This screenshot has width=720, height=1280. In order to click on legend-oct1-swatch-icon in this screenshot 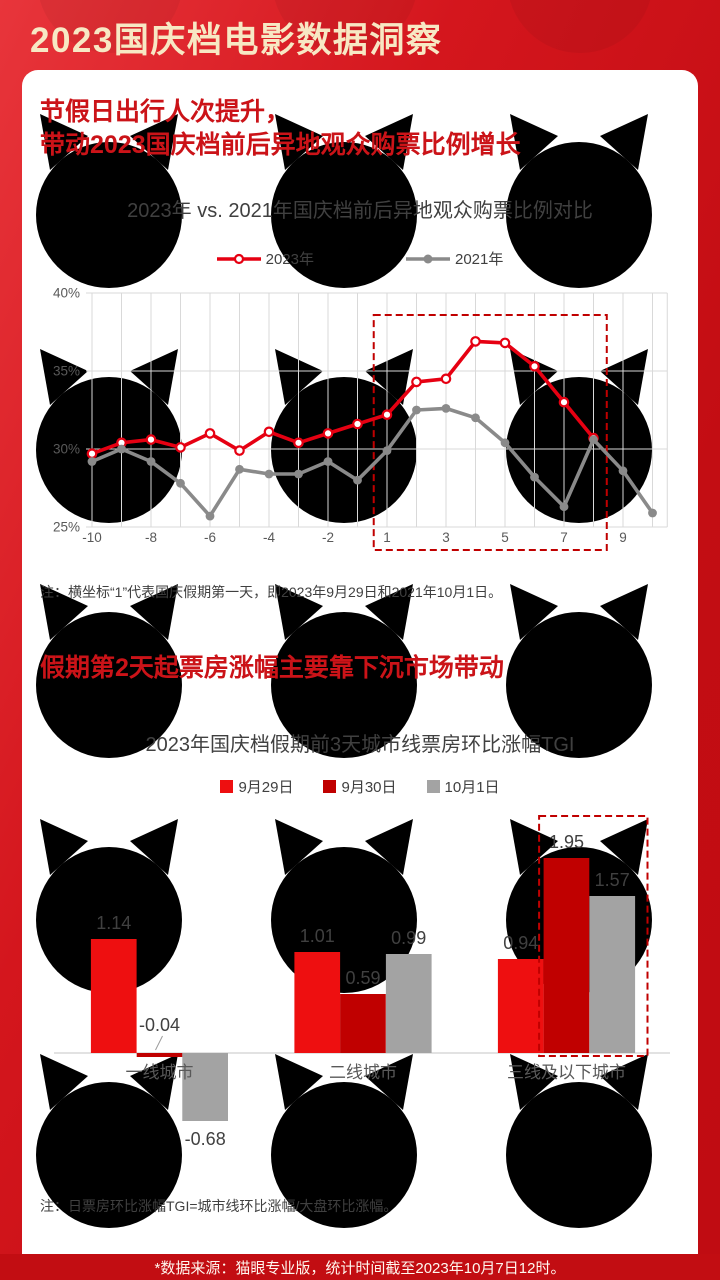, I will do `click(433, 786)`.